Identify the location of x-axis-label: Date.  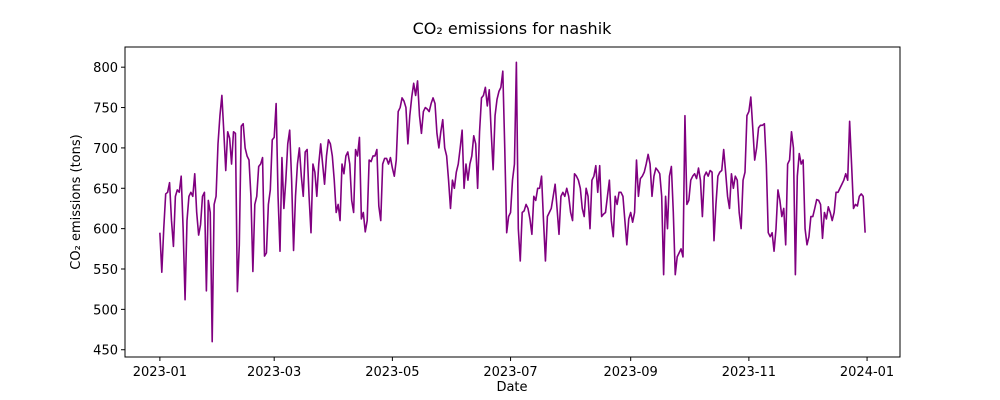
(511, 387).